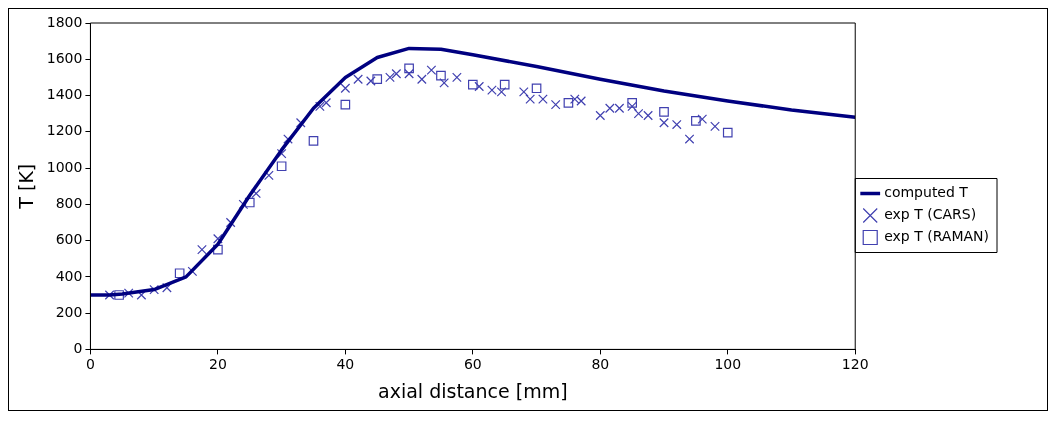 This screenshot has width=1062, height=423. Describe the element at coordinates (90, 364) in the screenshot. I see `x-tick-label: 0` at that location.